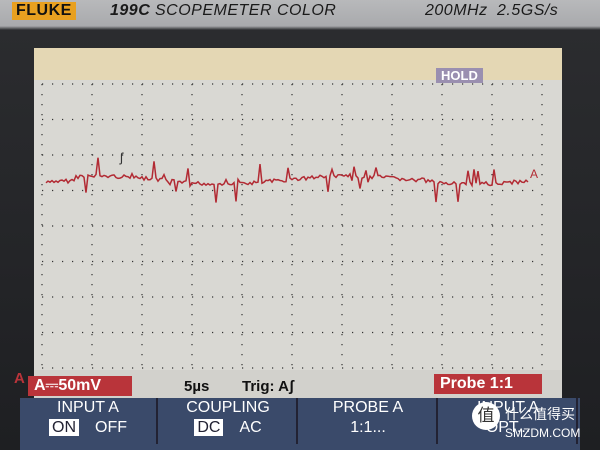 This screenshot has width=600, height=450. What do you see at coordinates (19, 378) in the screenshot?
I see `channel-label: A` at bounding box center [19, 378].